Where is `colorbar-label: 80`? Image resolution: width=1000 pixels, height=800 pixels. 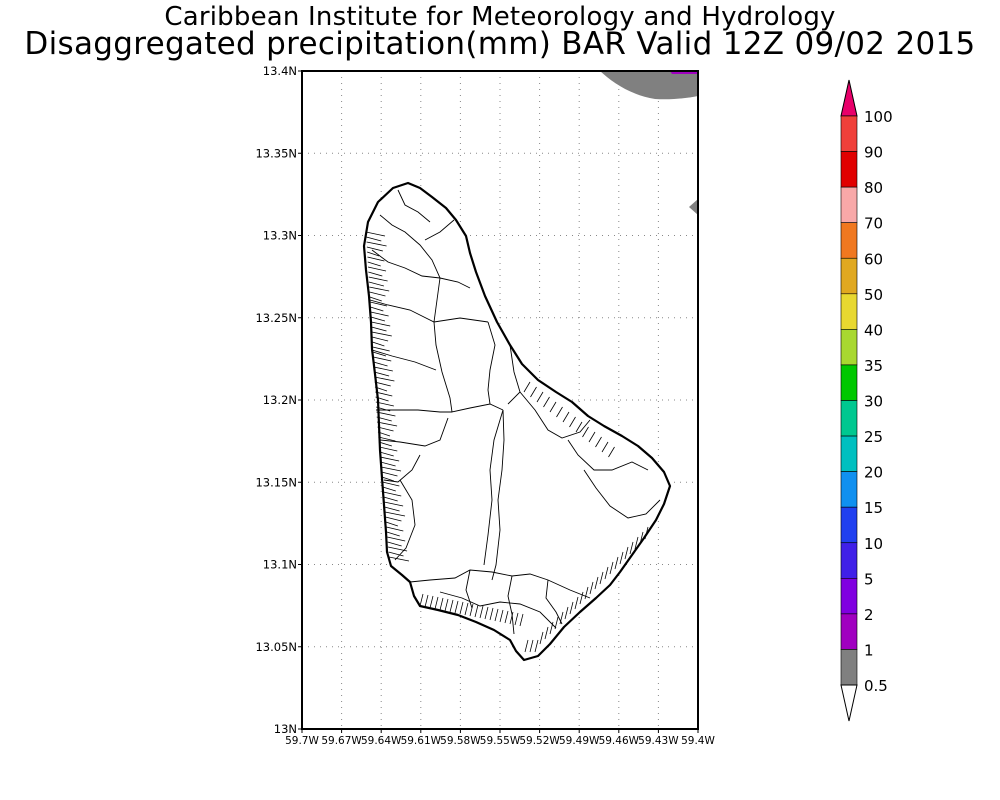
colorbar-label: 80 is located at coordinates (873, 188).